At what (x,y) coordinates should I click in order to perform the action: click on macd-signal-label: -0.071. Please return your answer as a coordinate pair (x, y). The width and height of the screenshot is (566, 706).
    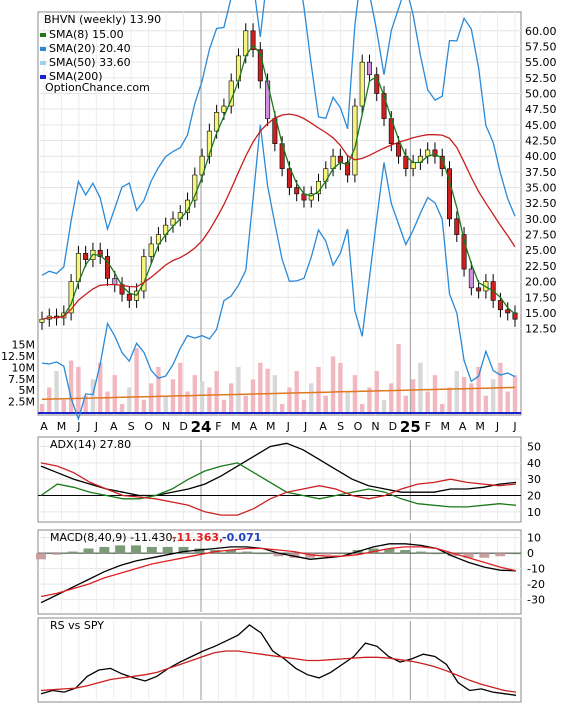
    Looking at the image, I should click on (241, 537).